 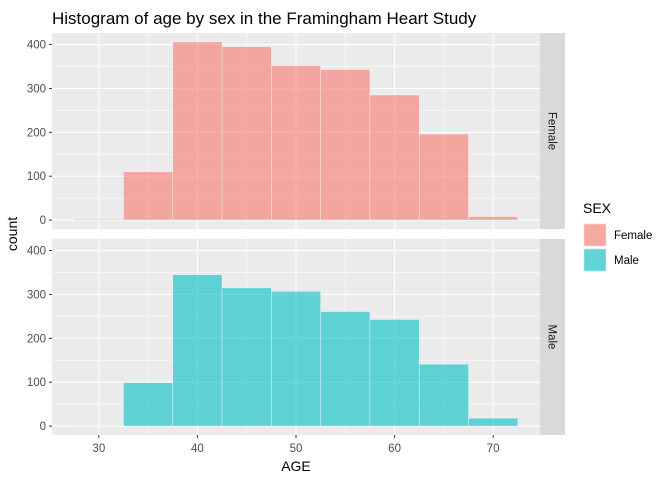 I want to click on x-tick-label: 30, so click(x=98, y=449).